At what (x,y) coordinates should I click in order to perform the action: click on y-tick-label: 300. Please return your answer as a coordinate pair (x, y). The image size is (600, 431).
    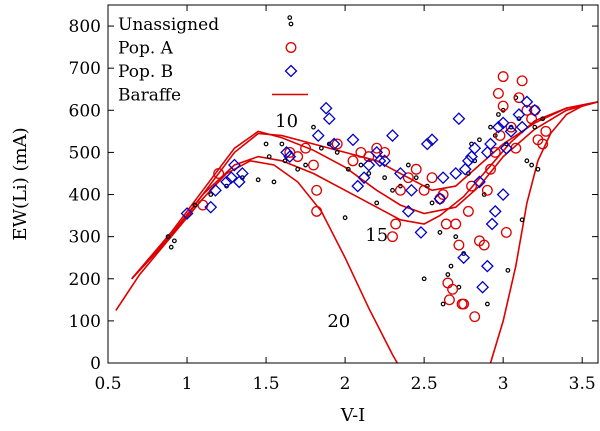
    Looking at the image, I should click on (85, 238).